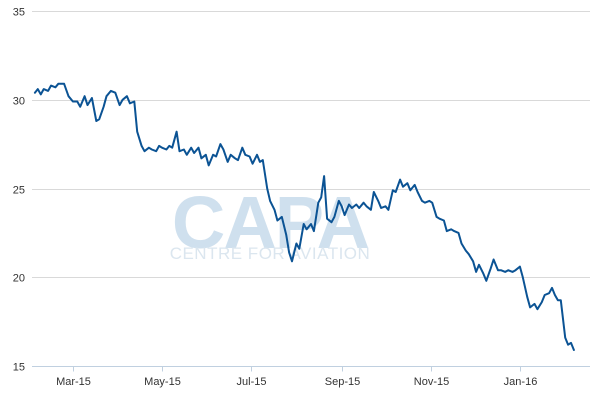  I want to click on watermark-tagline: CENTRE FOR AVIATION, so click(270, 253).